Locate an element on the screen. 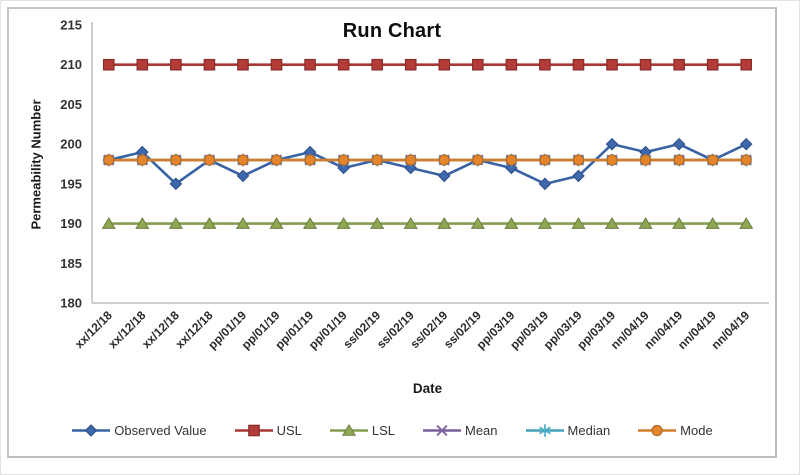 This screenshot has height=475, width=800. legend-marker-usl is located at coordinates (253, 430).